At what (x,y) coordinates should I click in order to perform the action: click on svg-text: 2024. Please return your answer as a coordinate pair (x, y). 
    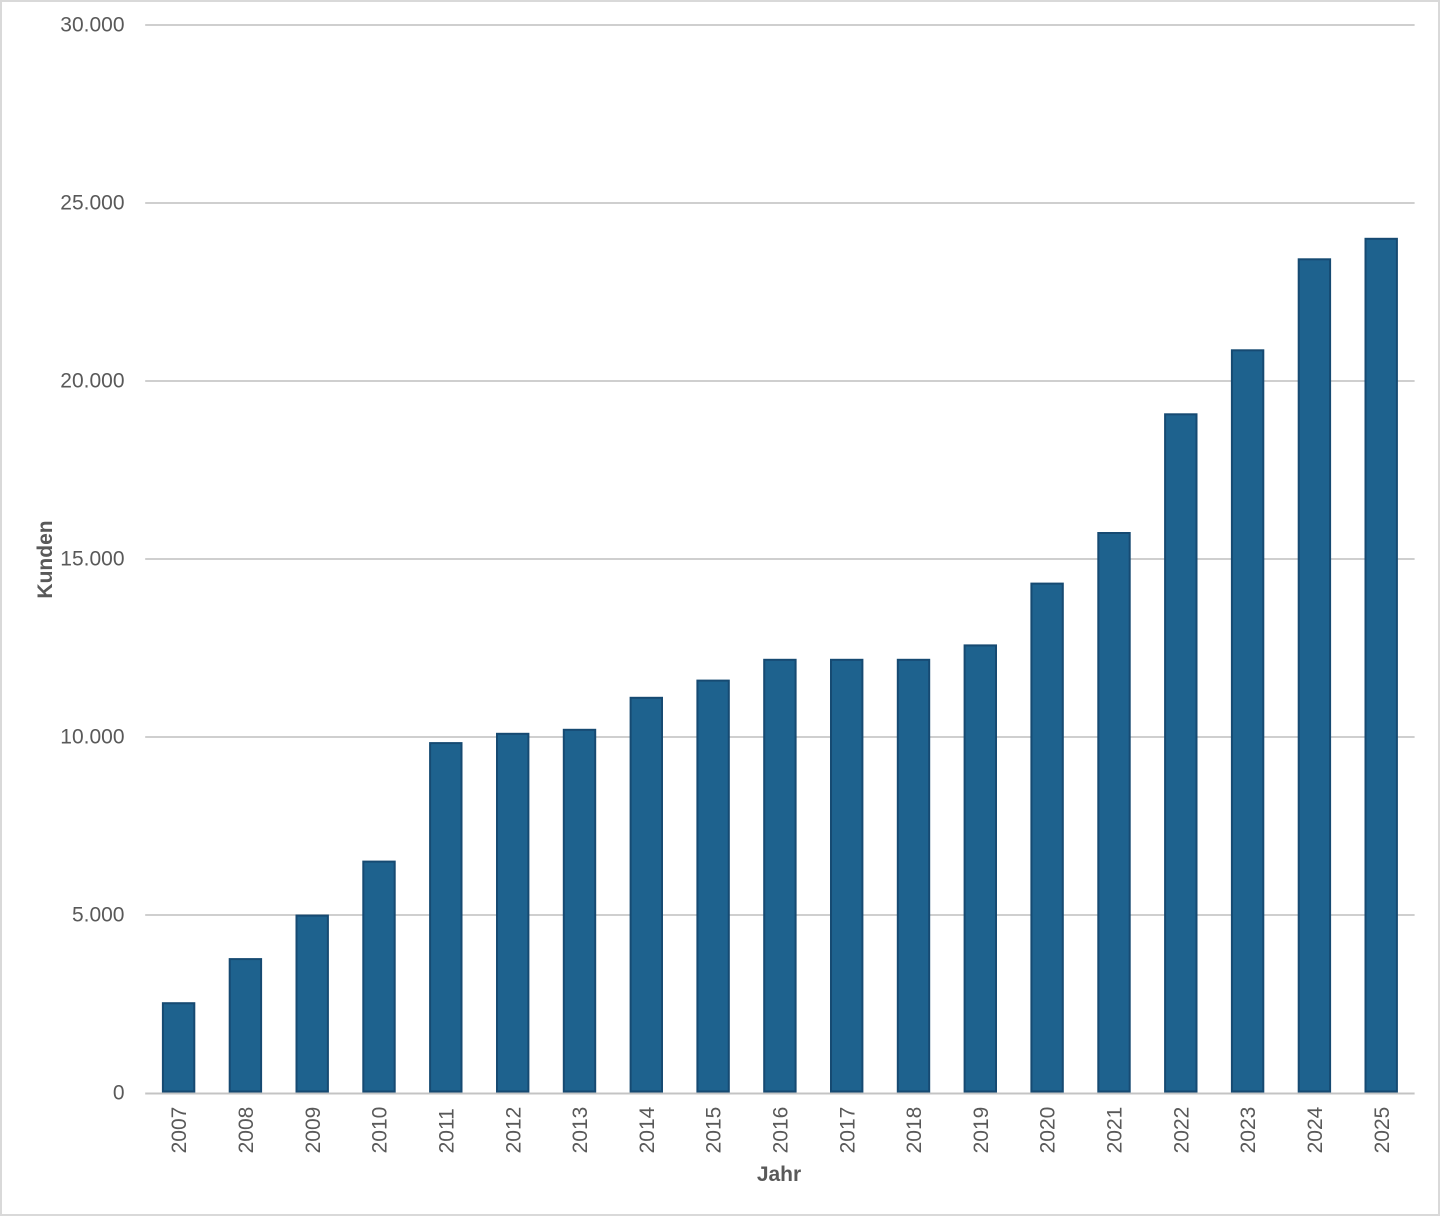
    Looking at the image, I should click on (1315, 1129).